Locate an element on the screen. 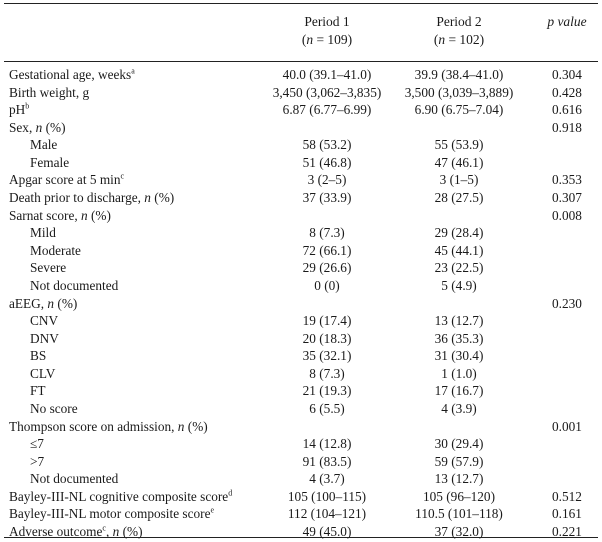 This screenshot has width=602, height=542. row-label: Female is located at coordinates (50, 162).